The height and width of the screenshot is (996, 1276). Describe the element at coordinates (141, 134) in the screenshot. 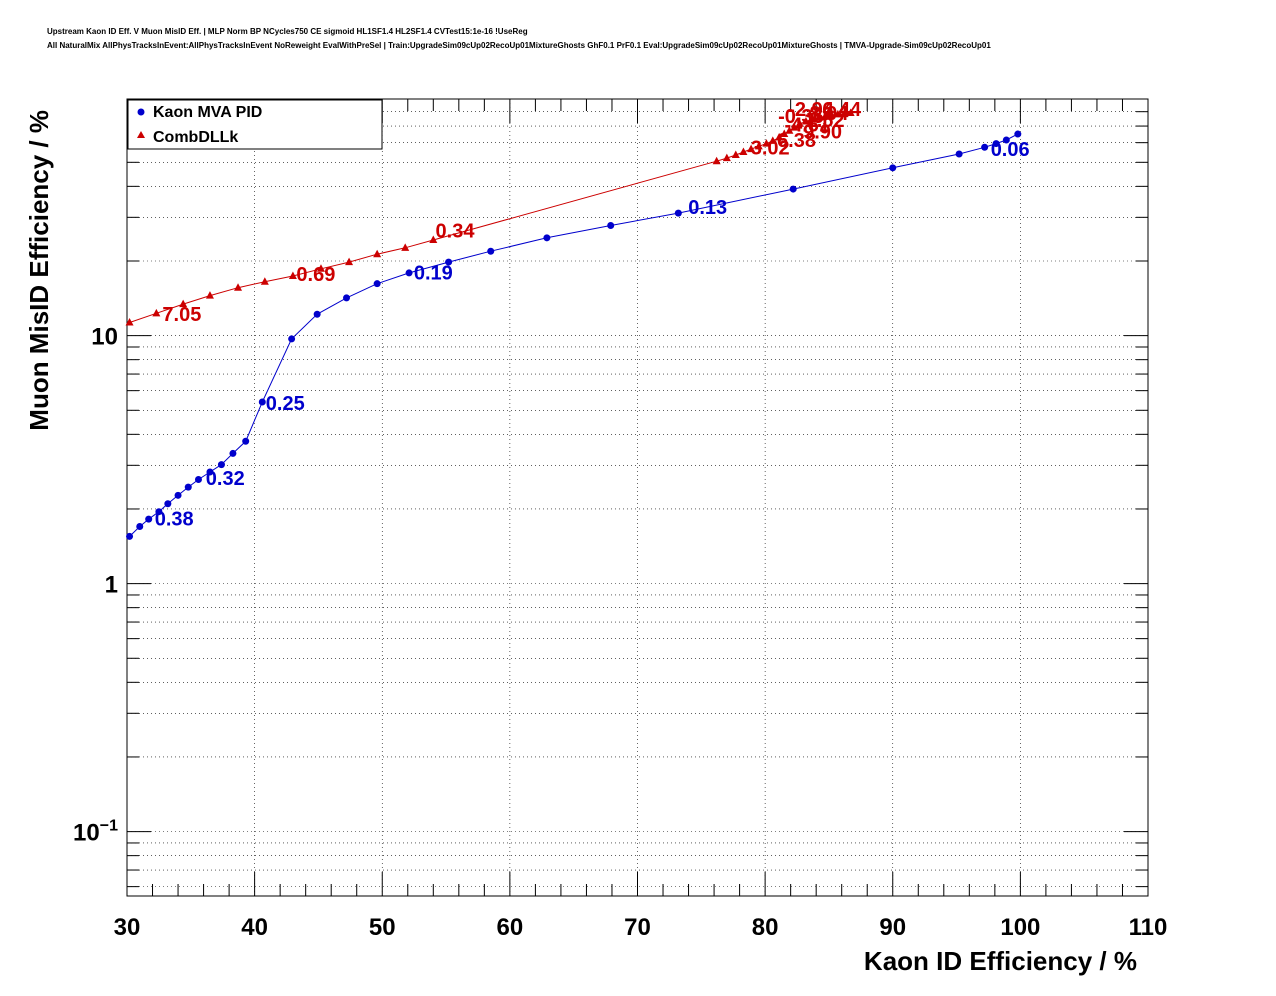

I see `legend-marker-combdllk` at that location.